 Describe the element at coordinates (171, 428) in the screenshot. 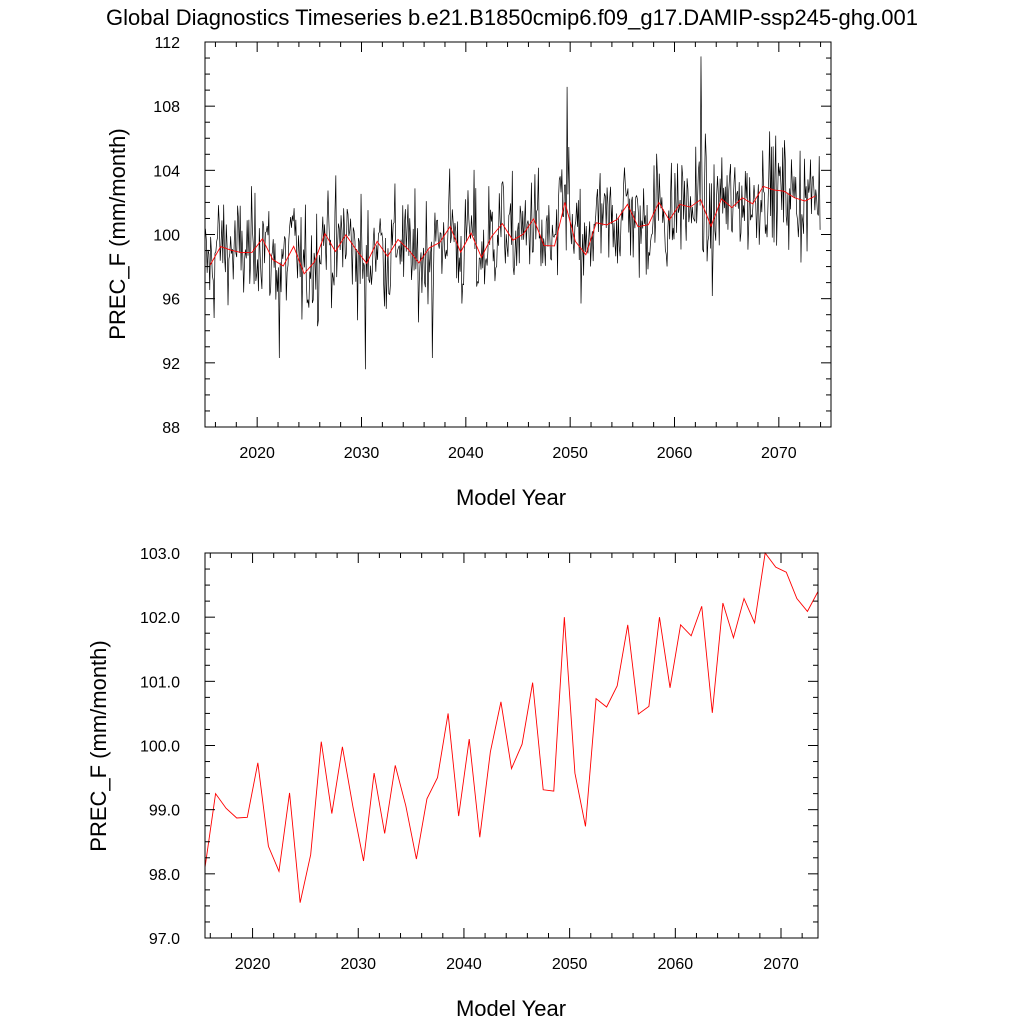

I see `y-tick-label: 88` at that location.